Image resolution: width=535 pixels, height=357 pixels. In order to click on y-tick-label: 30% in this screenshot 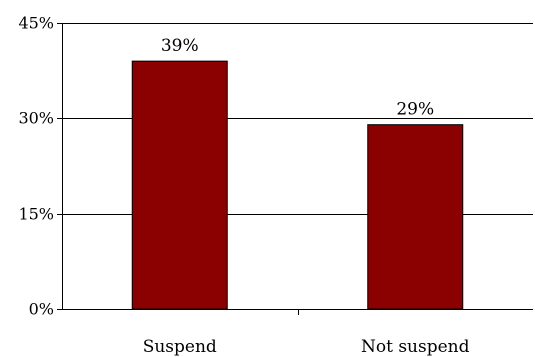, I will do `click(36, 118)`.